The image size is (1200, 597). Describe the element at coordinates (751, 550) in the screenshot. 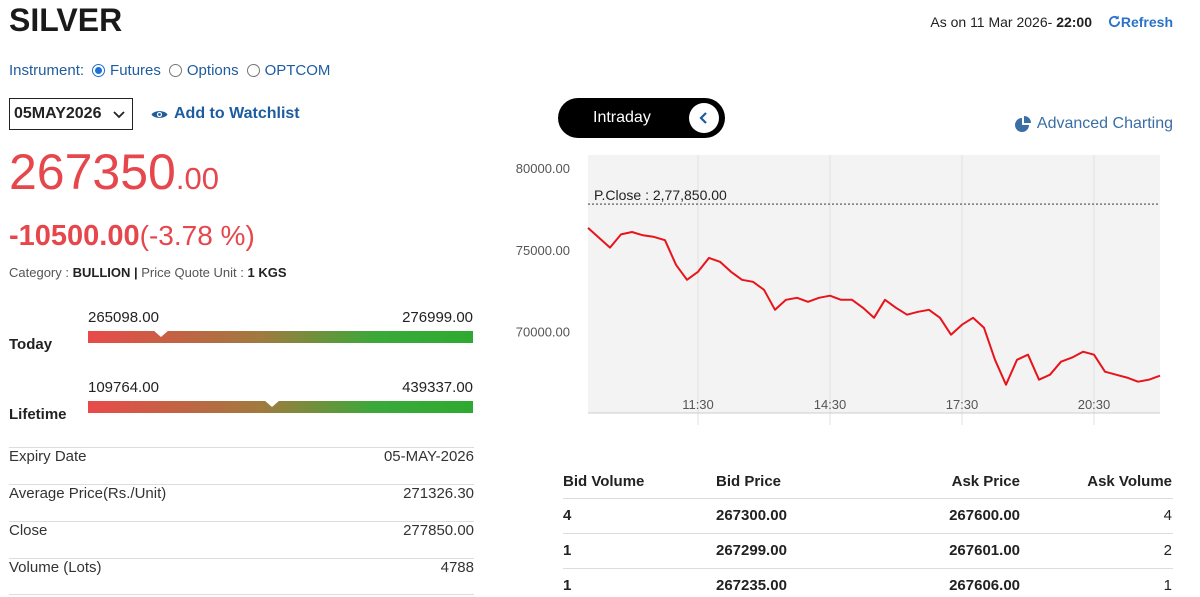

I see `order-book-cell: 267299.00` at that location.